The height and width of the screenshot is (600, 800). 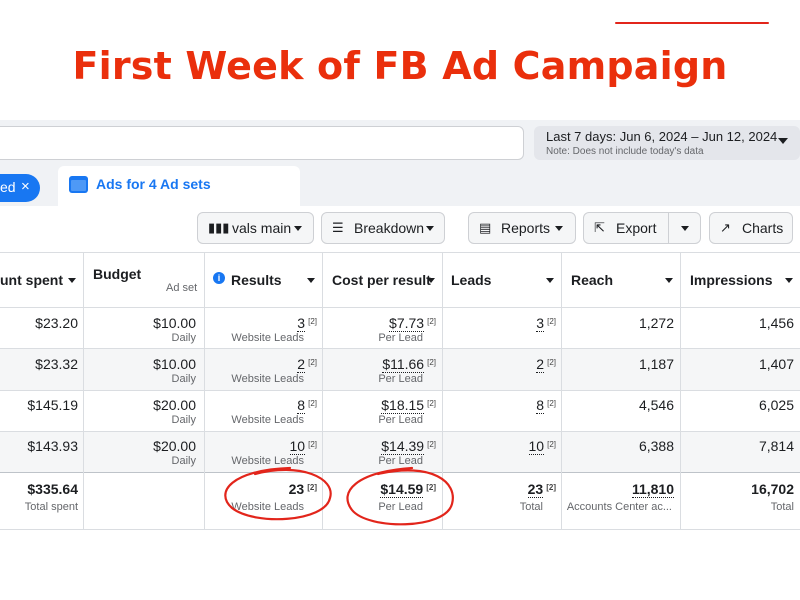 I want to click on results-cell: 8 [2], so click(x=307, y=405).